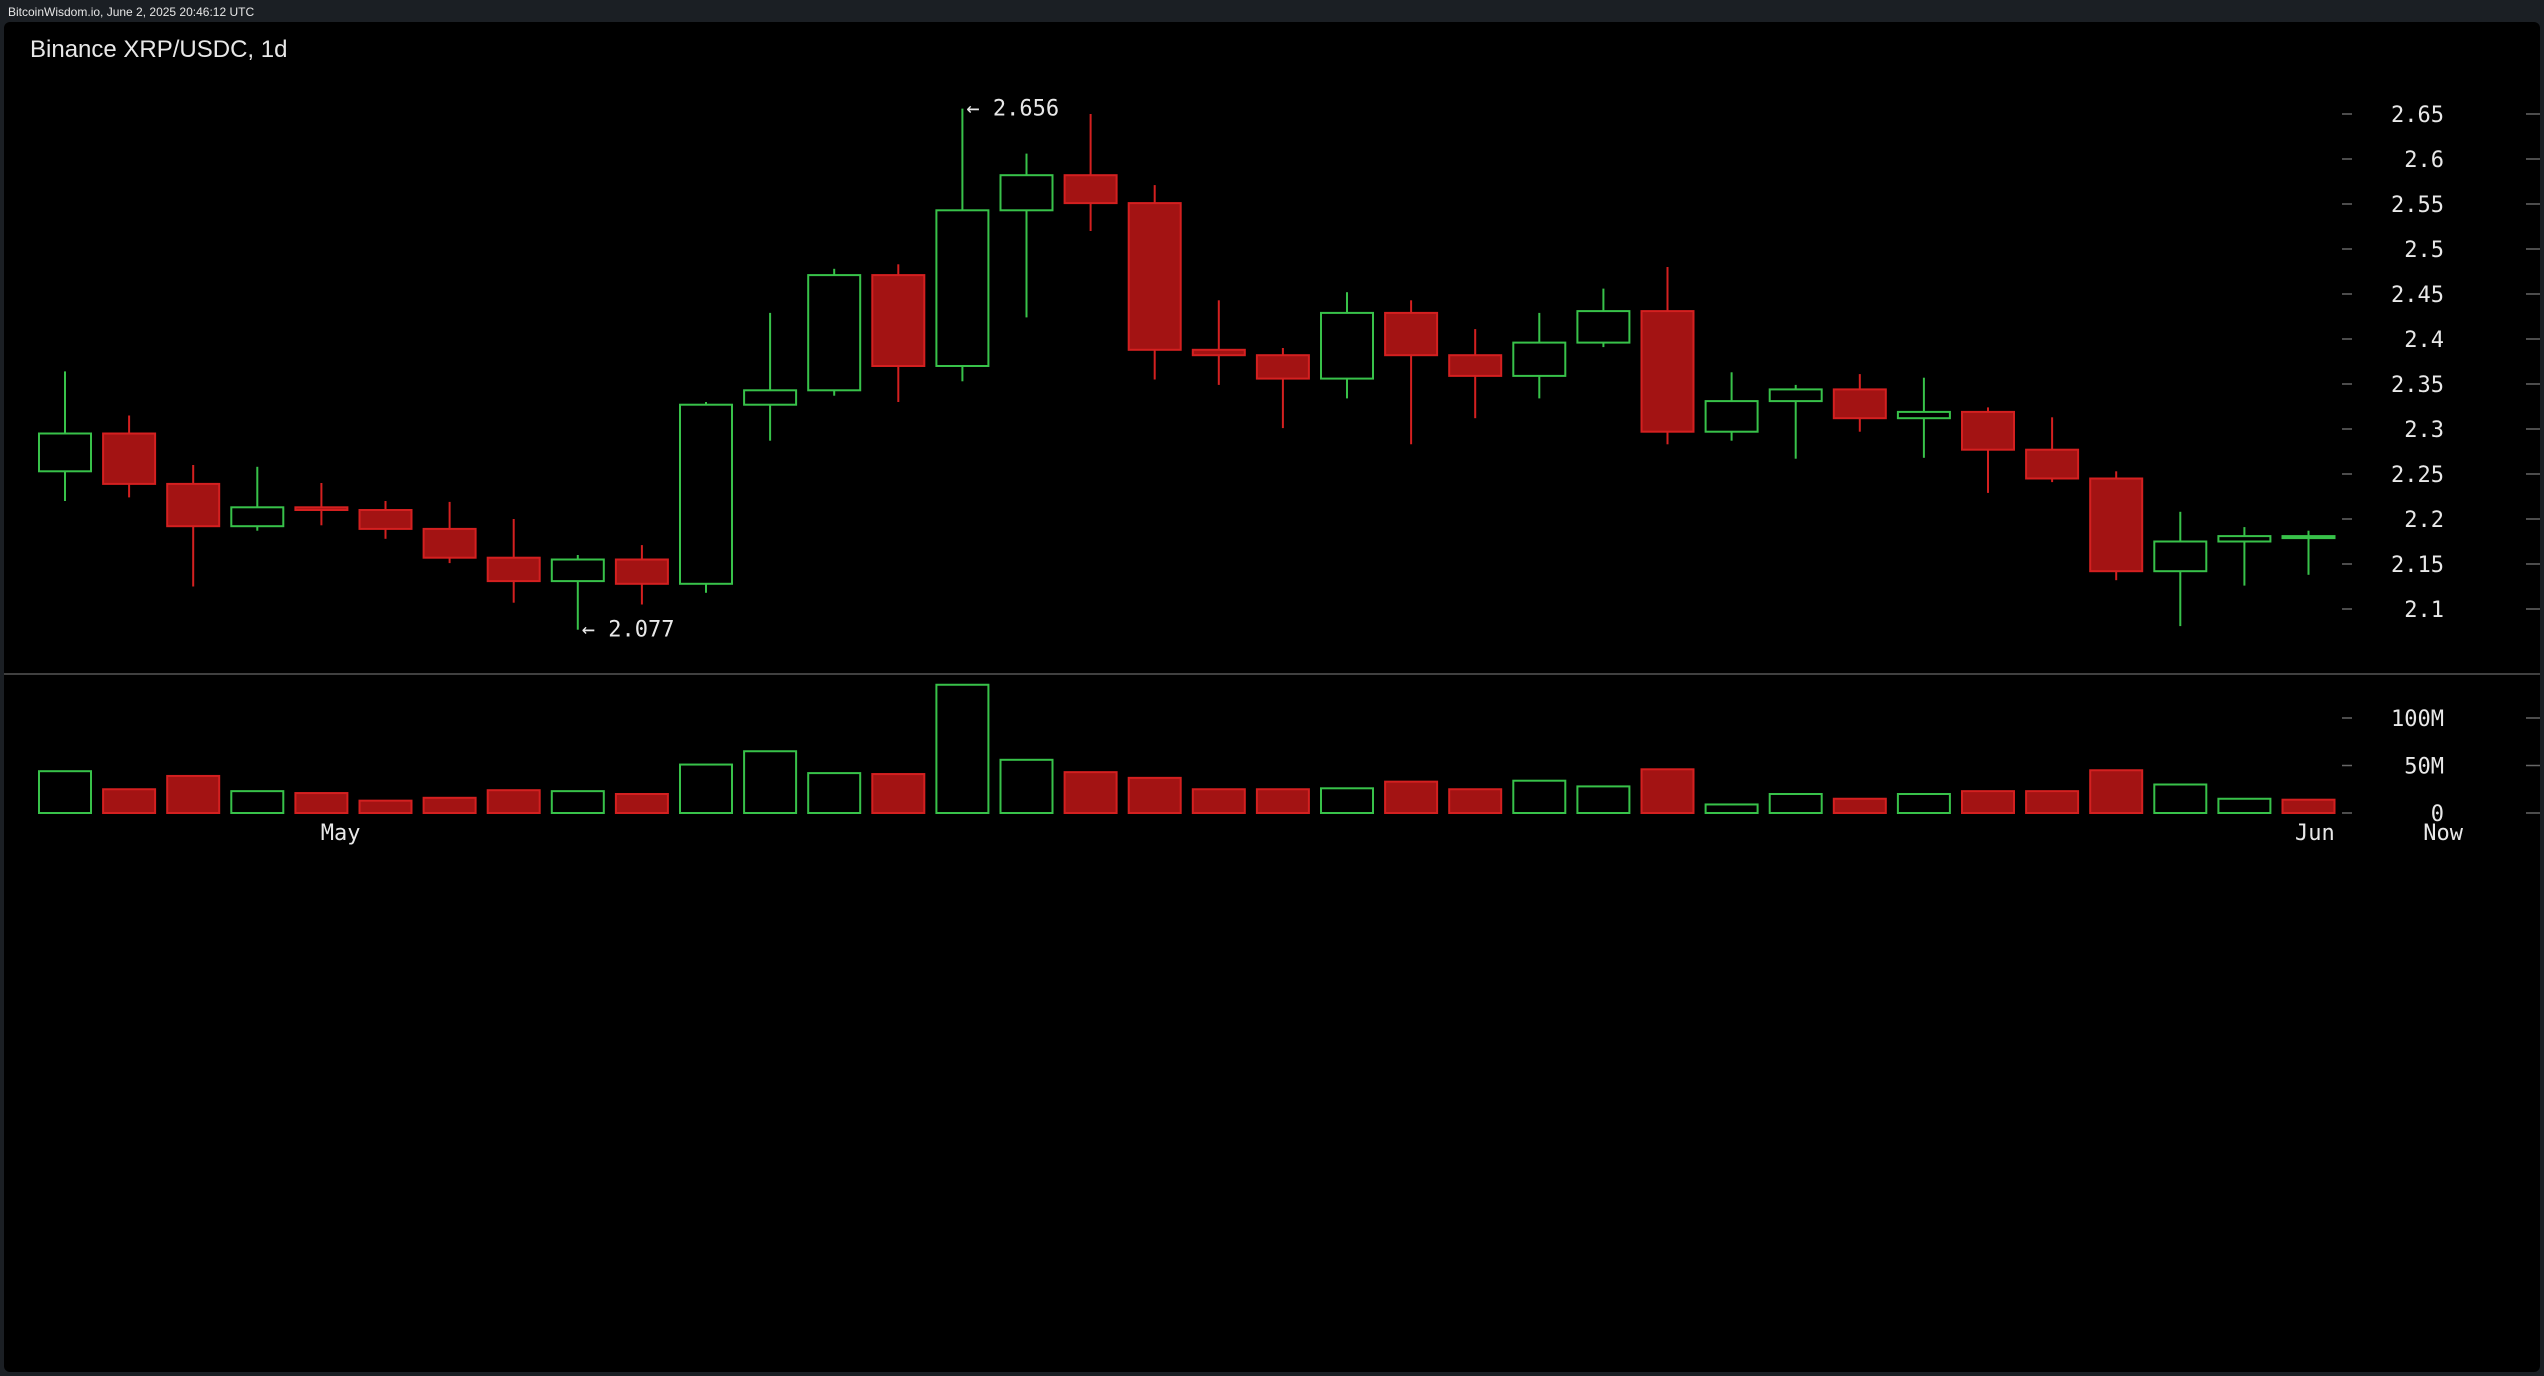 Image resolution: width=2544 pixels, height=1376 pixels. Describe the element at coordinates (2417, 115) in the screenshot. I see `price-tick-label: 2.65` at that location.